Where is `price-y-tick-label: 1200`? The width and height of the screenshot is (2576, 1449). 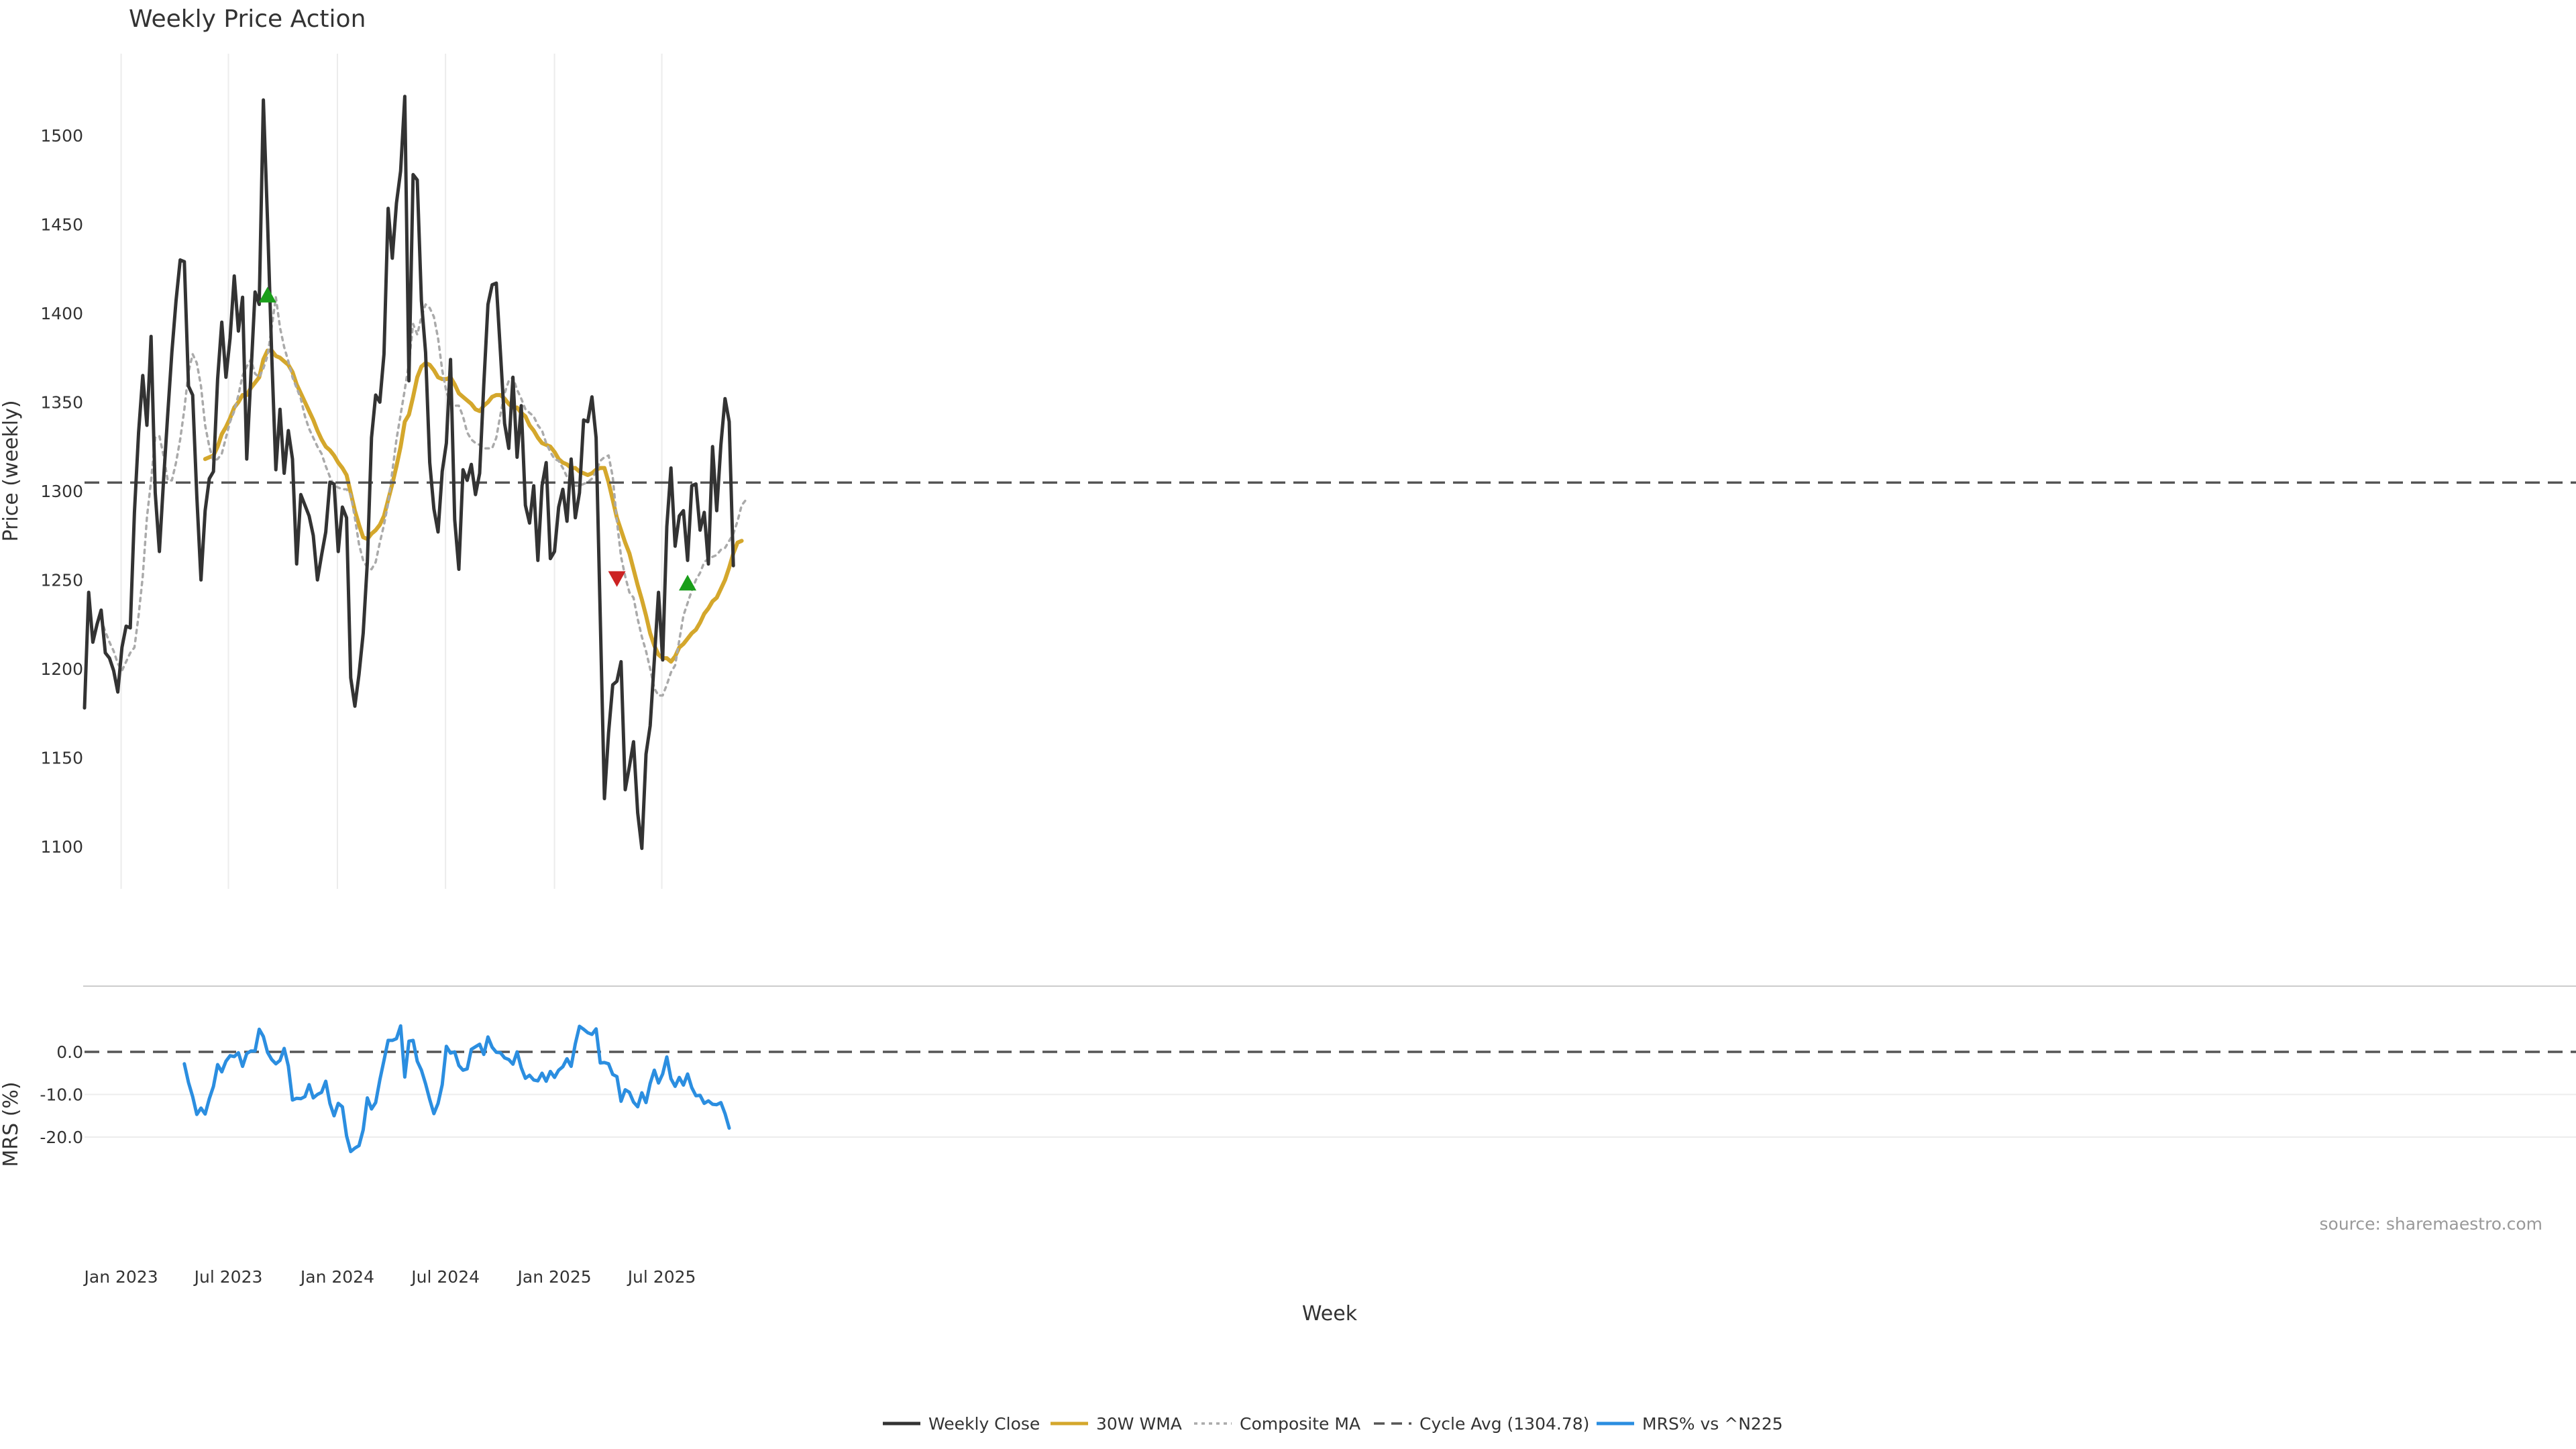
price-y-tick-label: 1200 is located at coordinates (61, 669).